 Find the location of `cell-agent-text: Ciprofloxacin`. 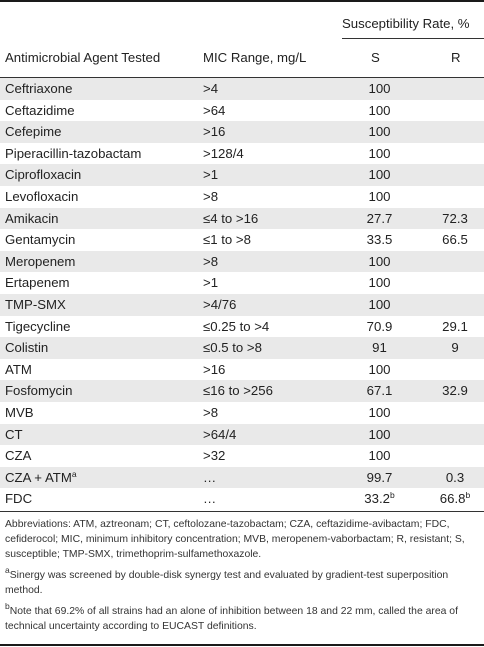

cell-agent-text: Ciprofloxacin is located at coordinates (43, 175).